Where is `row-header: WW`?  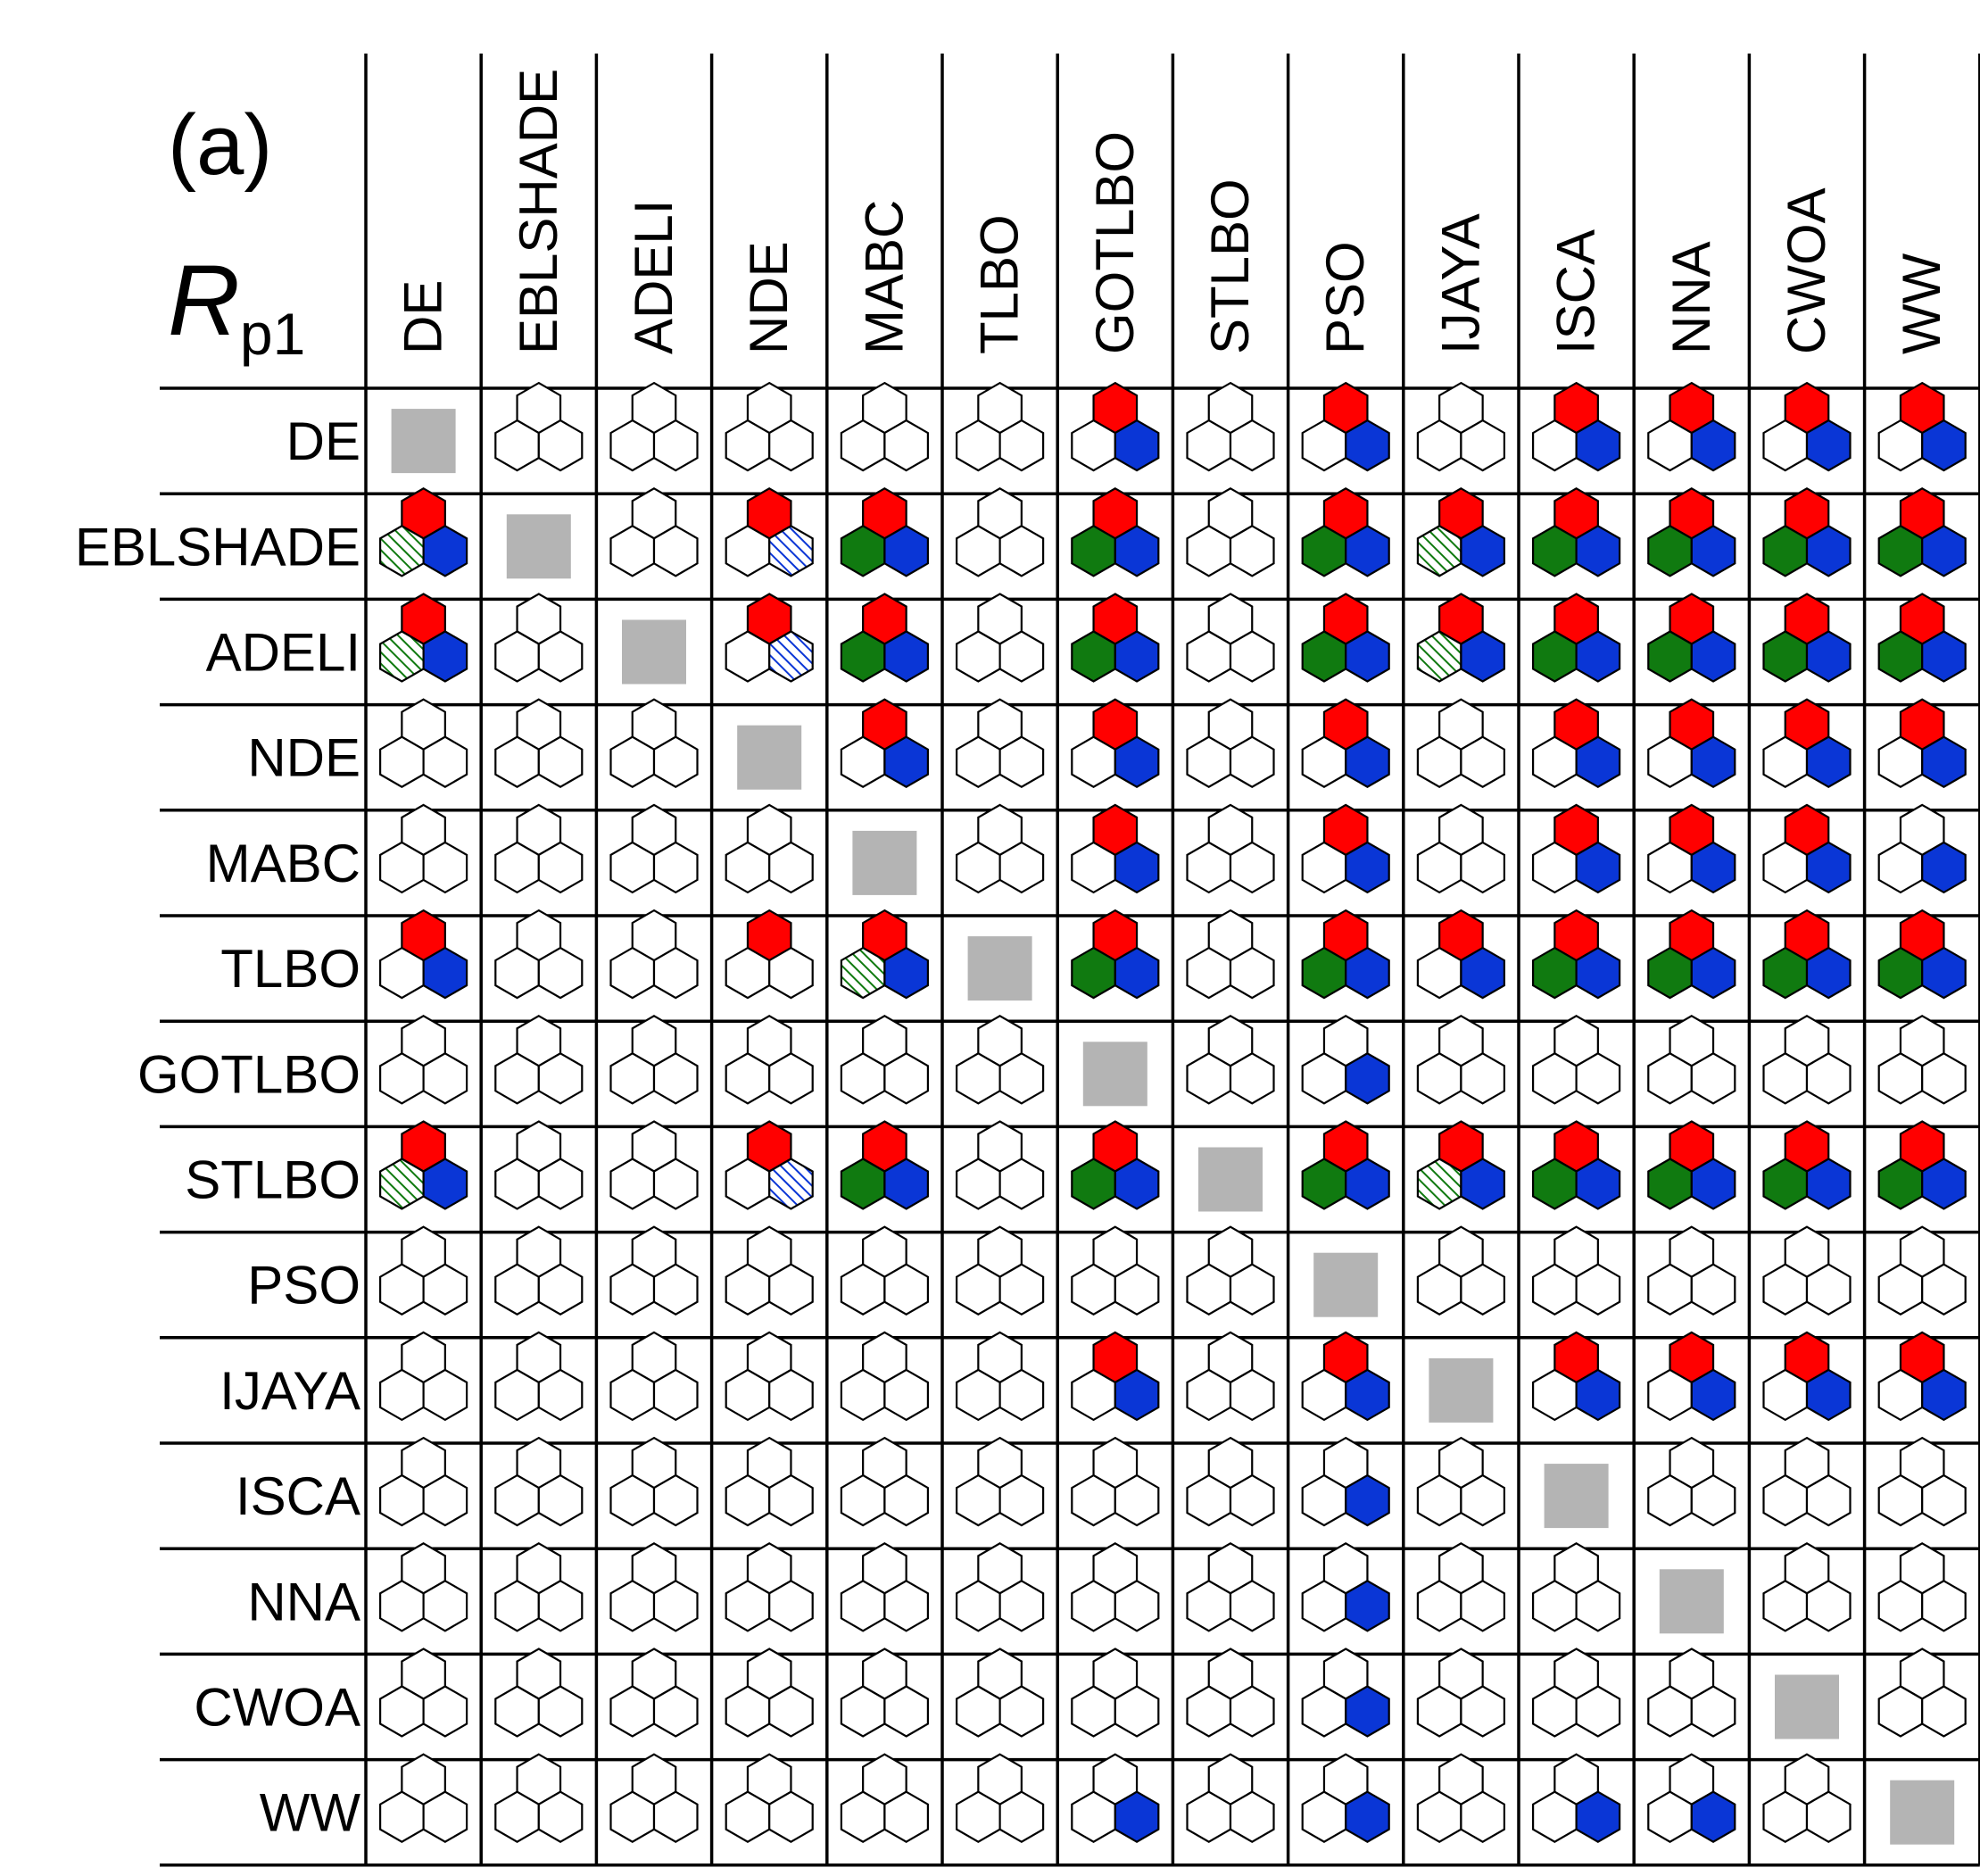 row-header: WW is located at coordinates (311, 1813).